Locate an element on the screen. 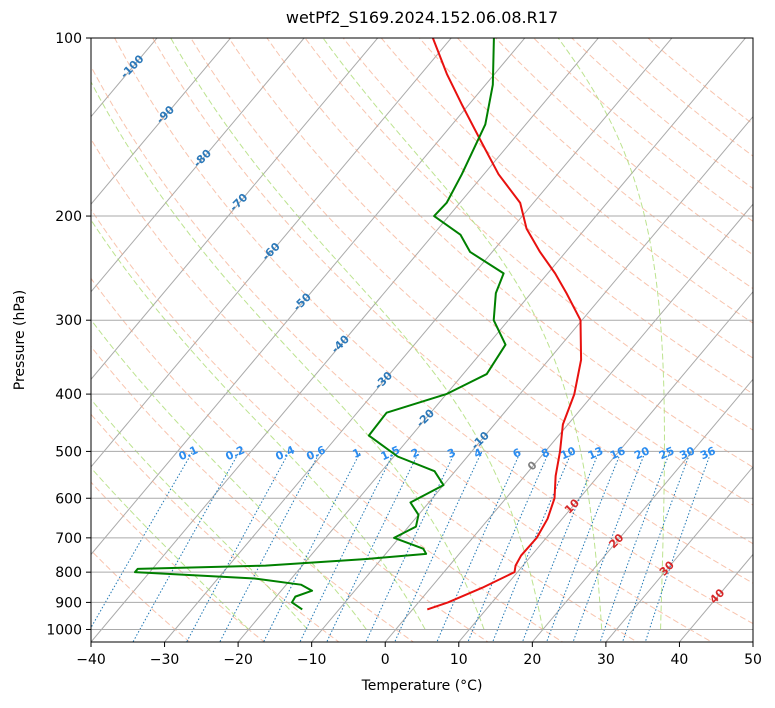 Image resolution: width=775 pixels, height=708 pixels. x-tick-label: −30 is located at coordinates (165, 660).